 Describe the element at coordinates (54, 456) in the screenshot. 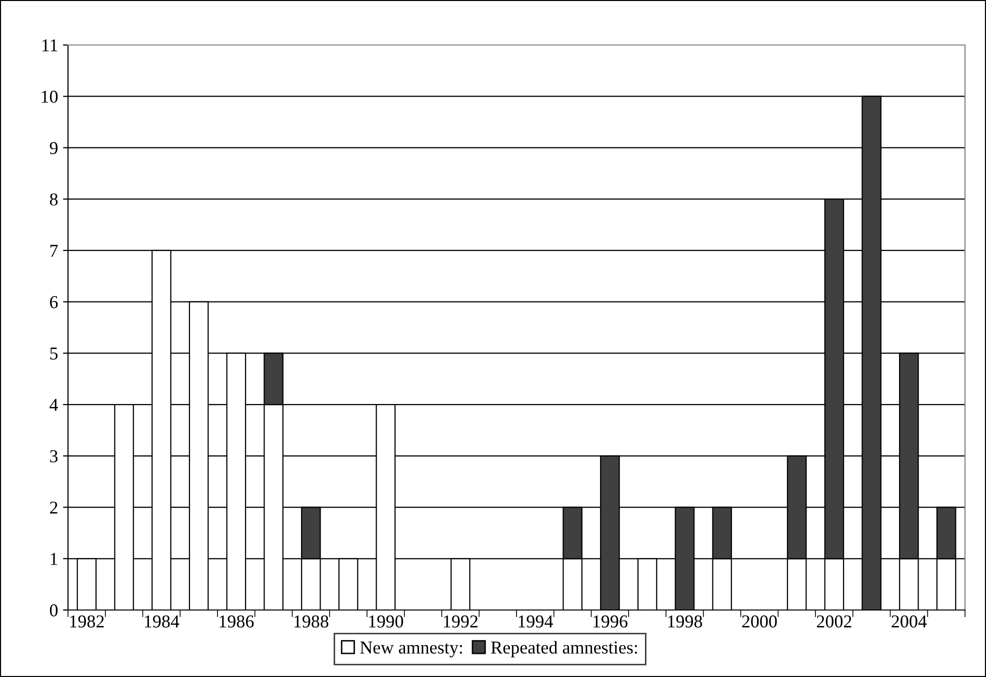

I see `y-tick-label: 3` at that location.